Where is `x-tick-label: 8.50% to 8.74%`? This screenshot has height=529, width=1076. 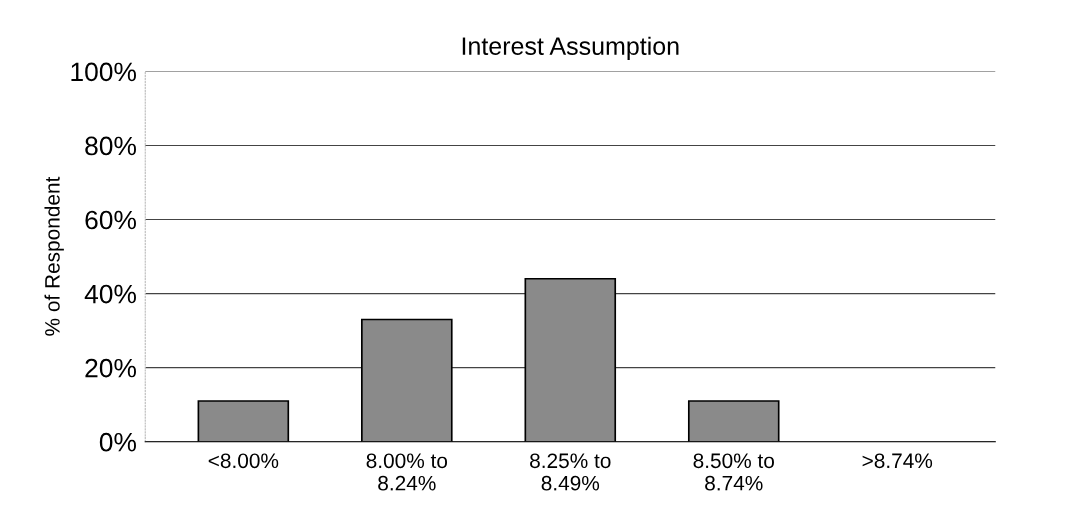 x-tick-label: 8.50% to 8.74% is located at coordinates (733, 472).